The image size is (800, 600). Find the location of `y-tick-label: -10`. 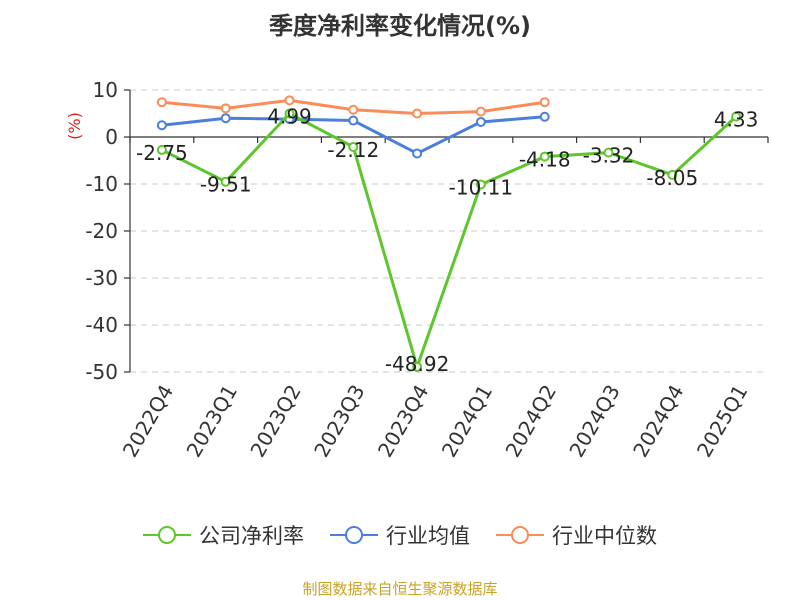

y-tick-label: -10 is located at coordinates (101, 184).